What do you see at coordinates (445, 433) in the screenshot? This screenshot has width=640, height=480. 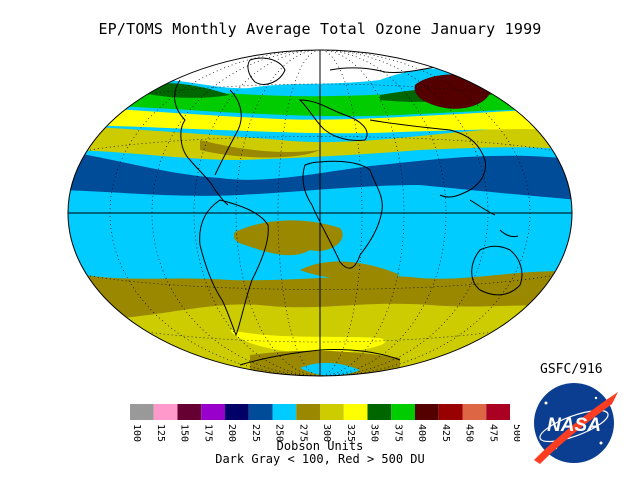 I see `scale-tick-label: 425` at bounding box center [445, 433].